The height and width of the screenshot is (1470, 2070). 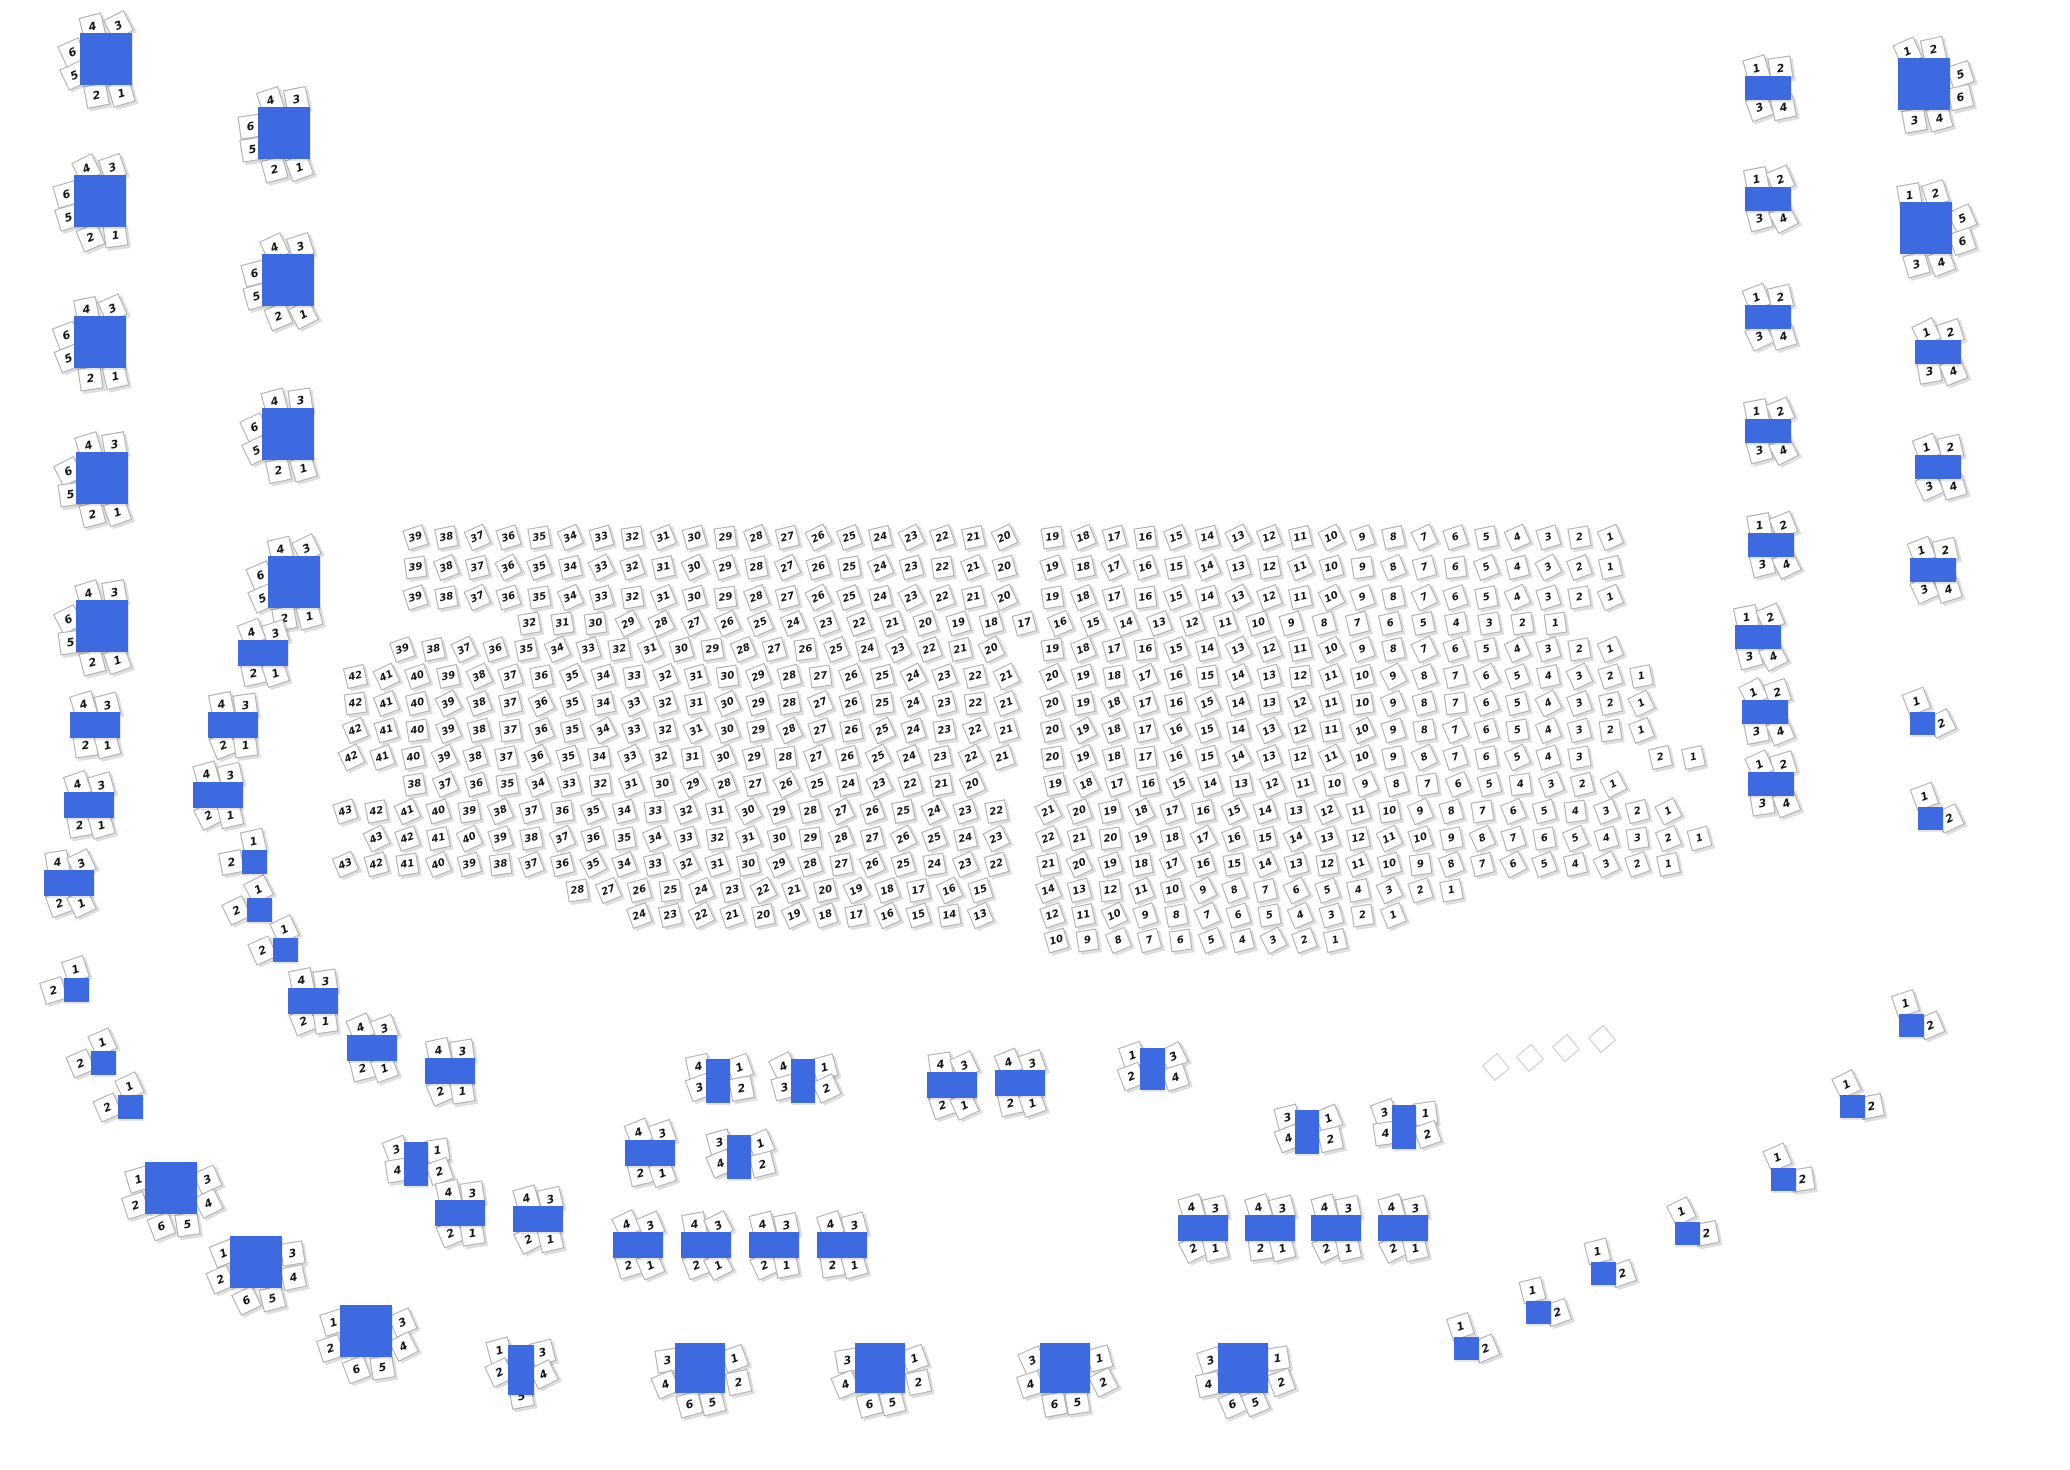 I want to click on seat: 3, so click(x=1637, y=838).